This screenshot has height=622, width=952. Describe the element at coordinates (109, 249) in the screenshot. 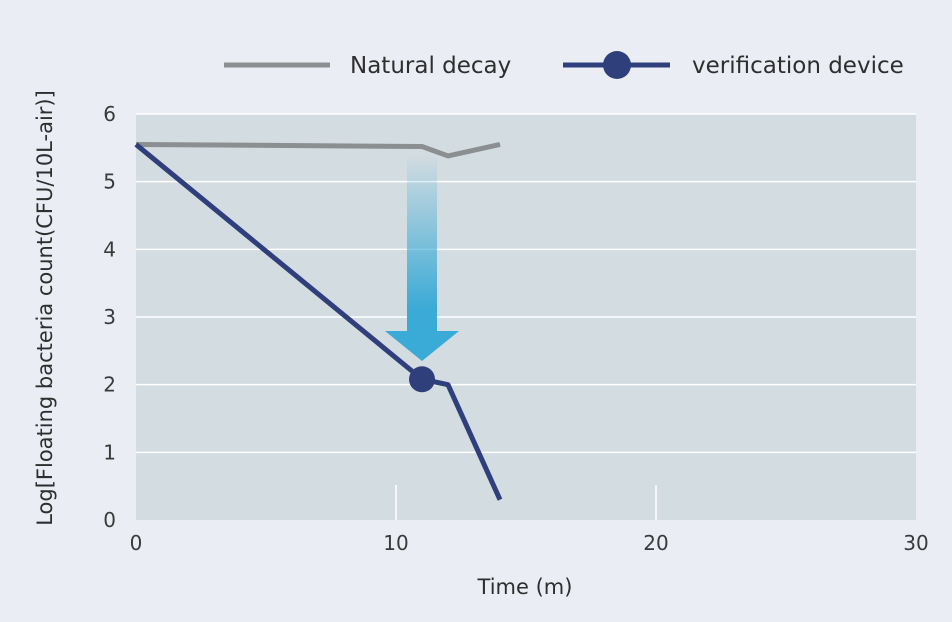

I see `y-tick-label-4: 4` at that location.